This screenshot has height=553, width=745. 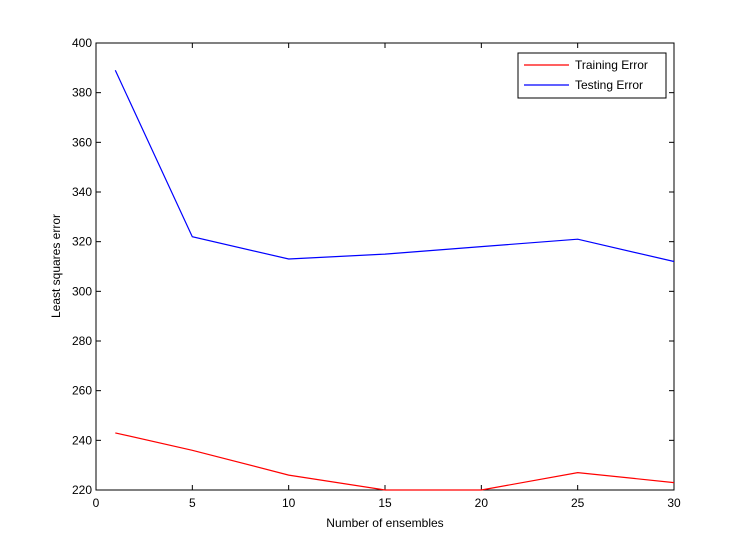 What do you see at coordinates (82, 93) in the screenshot?
I see `y-tick-label: 380` at bounding box center [82, 93].